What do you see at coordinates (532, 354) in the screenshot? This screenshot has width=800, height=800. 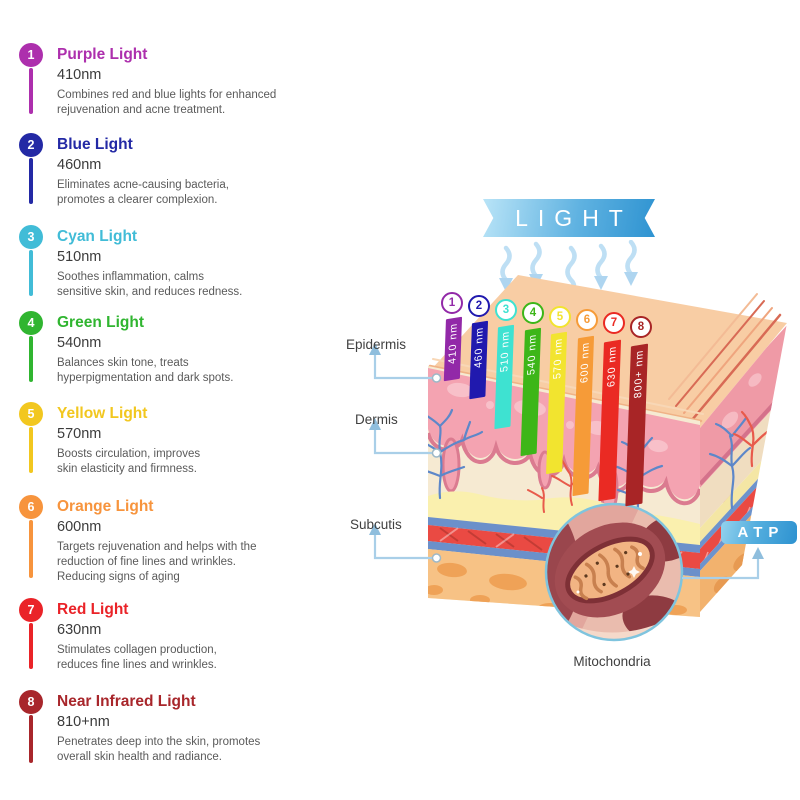 I see `wavelength-bar-label: 540 nm` at bounding box center [532, 354].